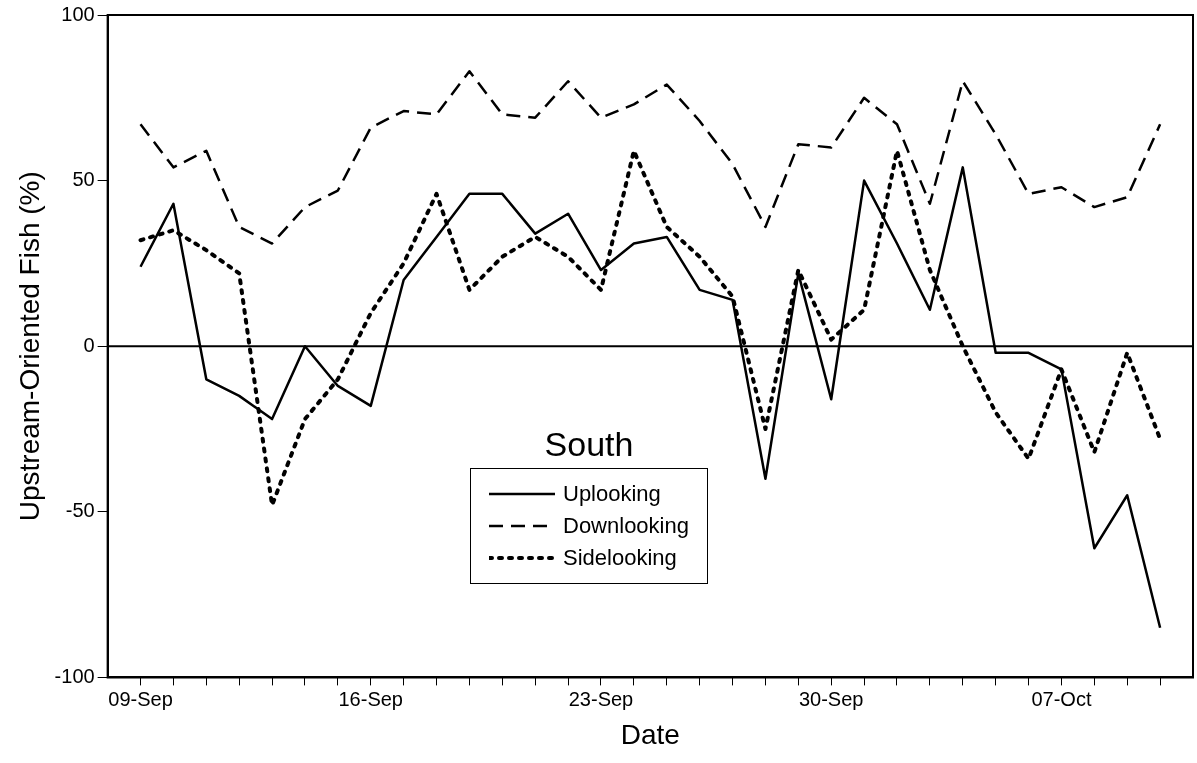  What do you see at coordinates (89, 344) in the screenshot?
I see `y-tick-label: 0` at bounding box center [89, 344].